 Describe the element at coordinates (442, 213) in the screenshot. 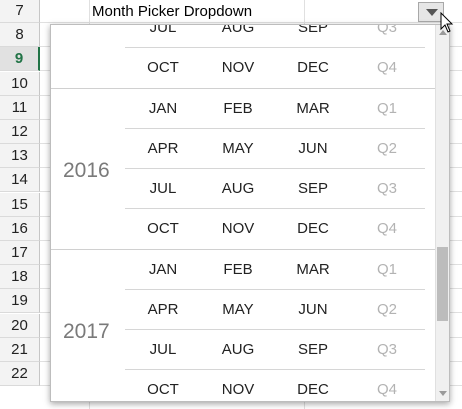

I see `scrollbar` at that location.